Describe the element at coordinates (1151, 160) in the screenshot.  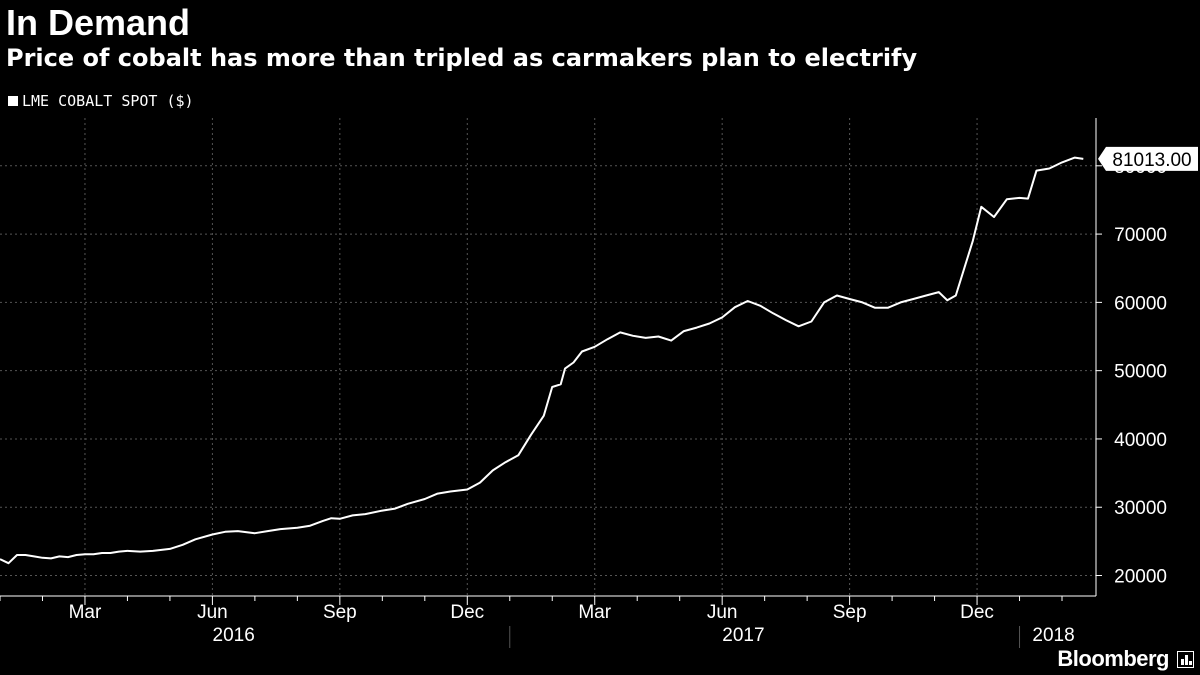
I see `last-value-label: 81013.00` at that location.